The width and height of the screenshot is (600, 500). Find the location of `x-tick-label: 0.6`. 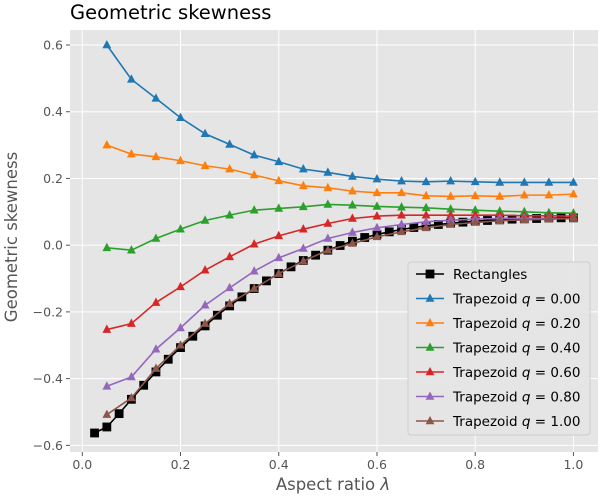

x-tick-label: 0.6 is located at coordinates (377, 464).